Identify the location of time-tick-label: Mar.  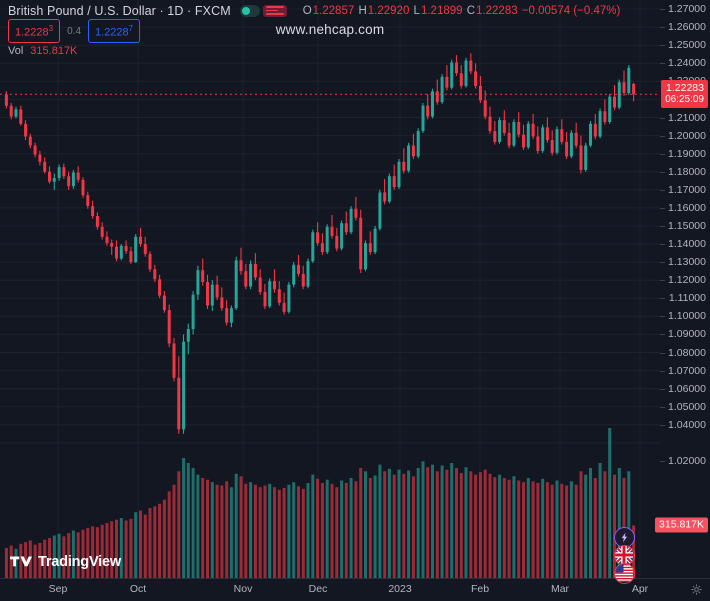
(560, 589).